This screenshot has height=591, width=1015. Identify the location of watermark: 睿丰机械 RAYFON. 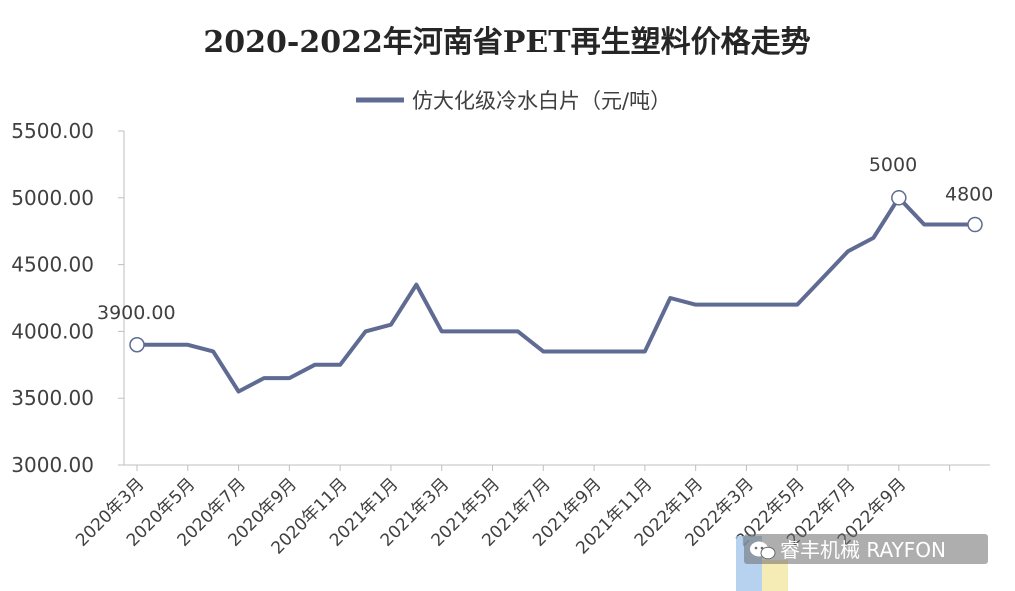
(862, 562).